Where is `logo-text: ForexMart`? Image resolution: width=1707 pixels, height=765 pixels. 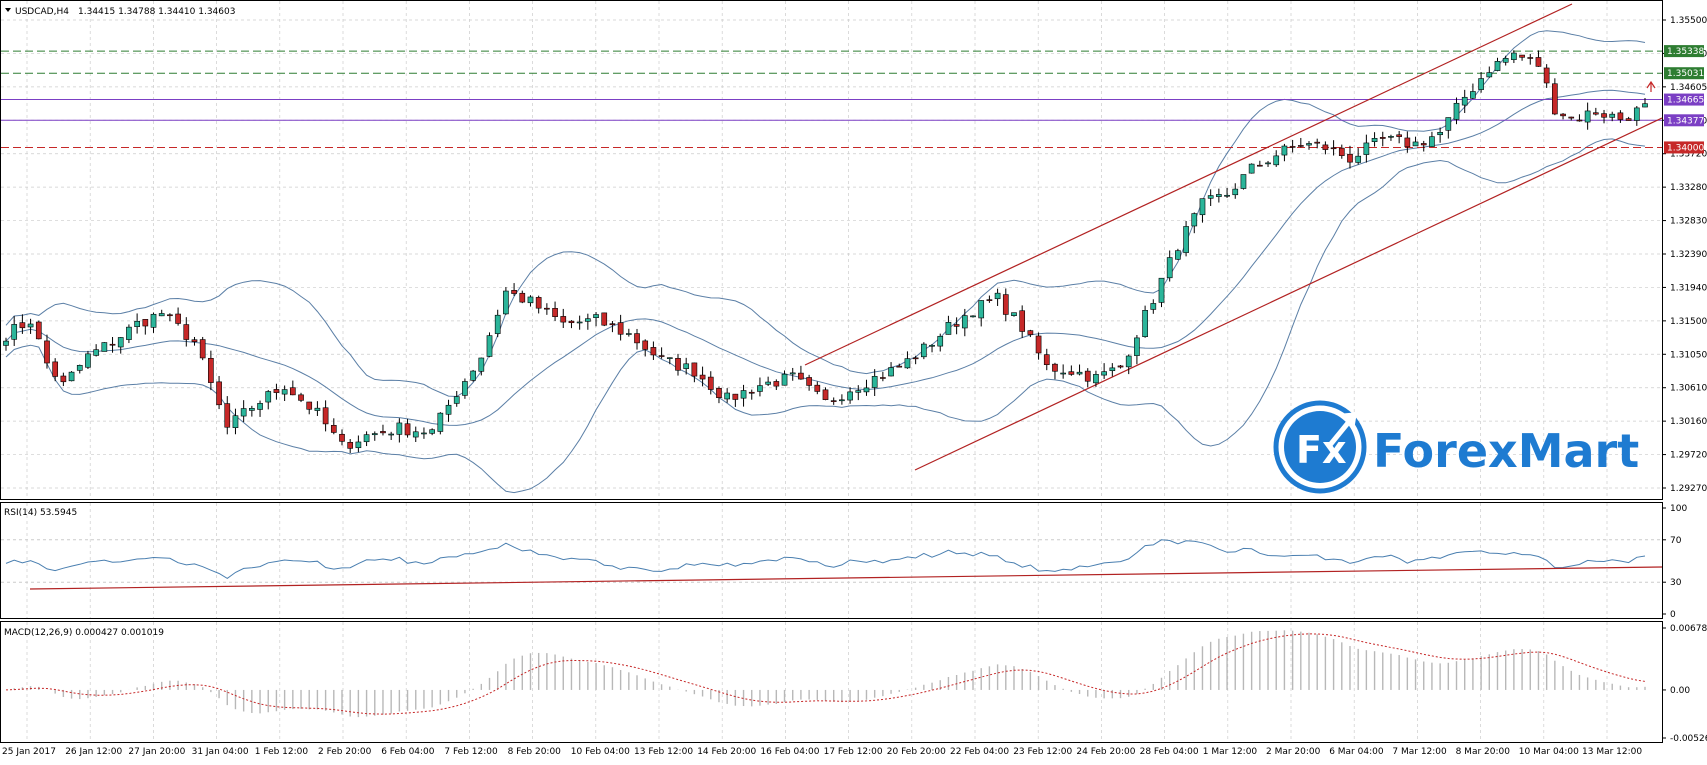 logo-text: ForexMart is located at coordinates (1506, 451).